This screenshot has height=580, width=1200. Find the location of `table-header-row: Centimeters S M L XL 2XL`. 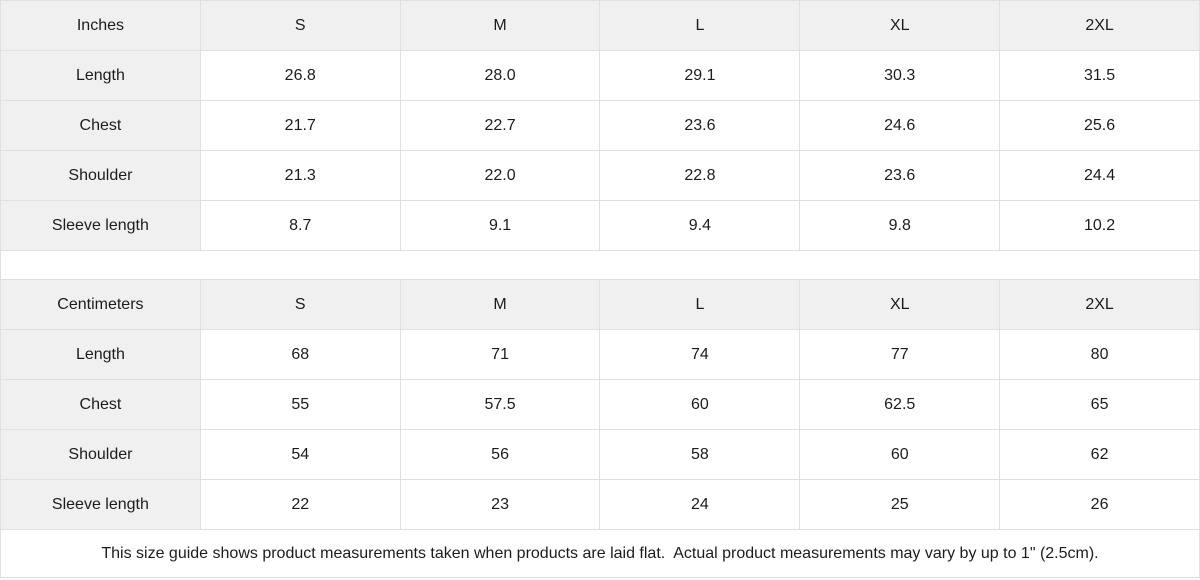

table-header-row: Centimeters S M L XL 2XL is located at coordinates (600, 304).